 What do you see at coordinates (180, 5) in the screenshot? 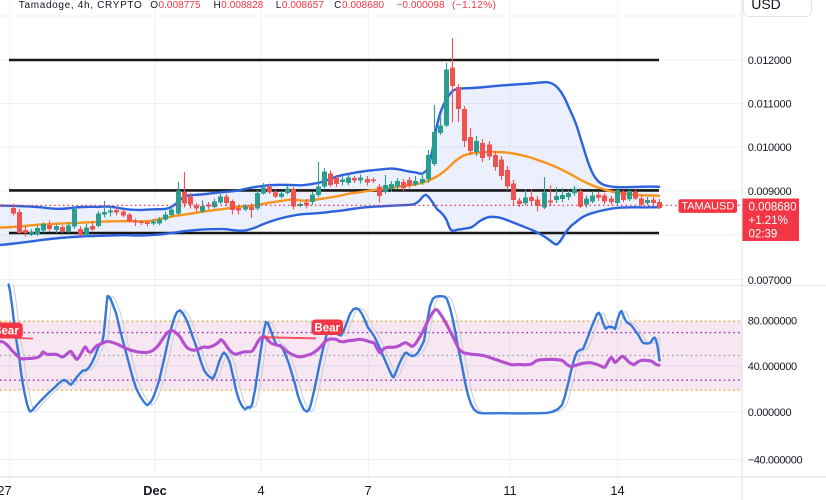
I see `svg-text: 0.008775` at bounding box center [180, 5].